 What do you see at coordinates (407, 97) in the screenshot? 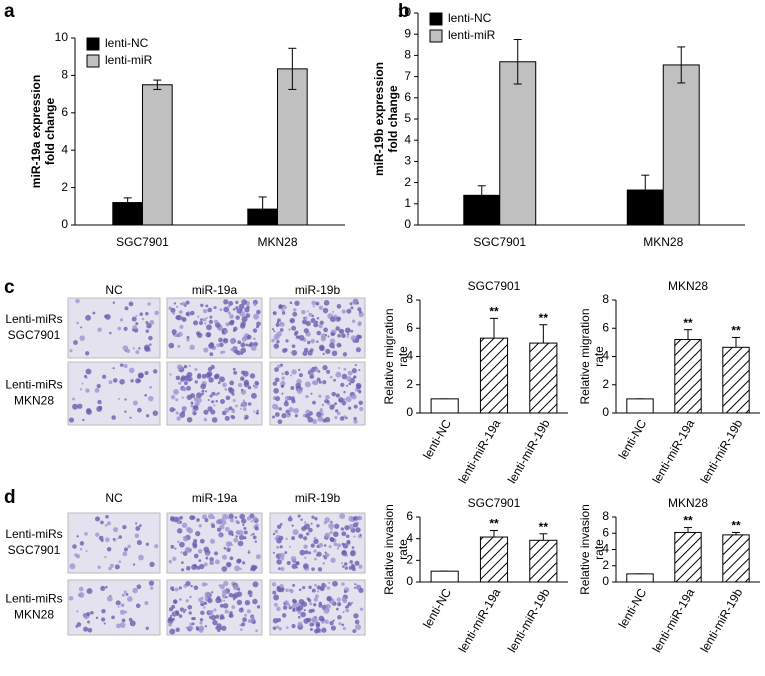
I see `y-tick-label: 6` at bounding box center [407, 97].